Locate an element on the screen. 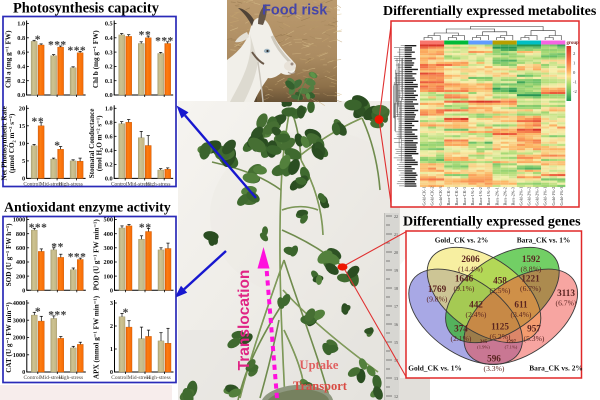 The width and height of the screenshot is (600, 400). svg-text: 0.1 is located at coordinates (109, 81).